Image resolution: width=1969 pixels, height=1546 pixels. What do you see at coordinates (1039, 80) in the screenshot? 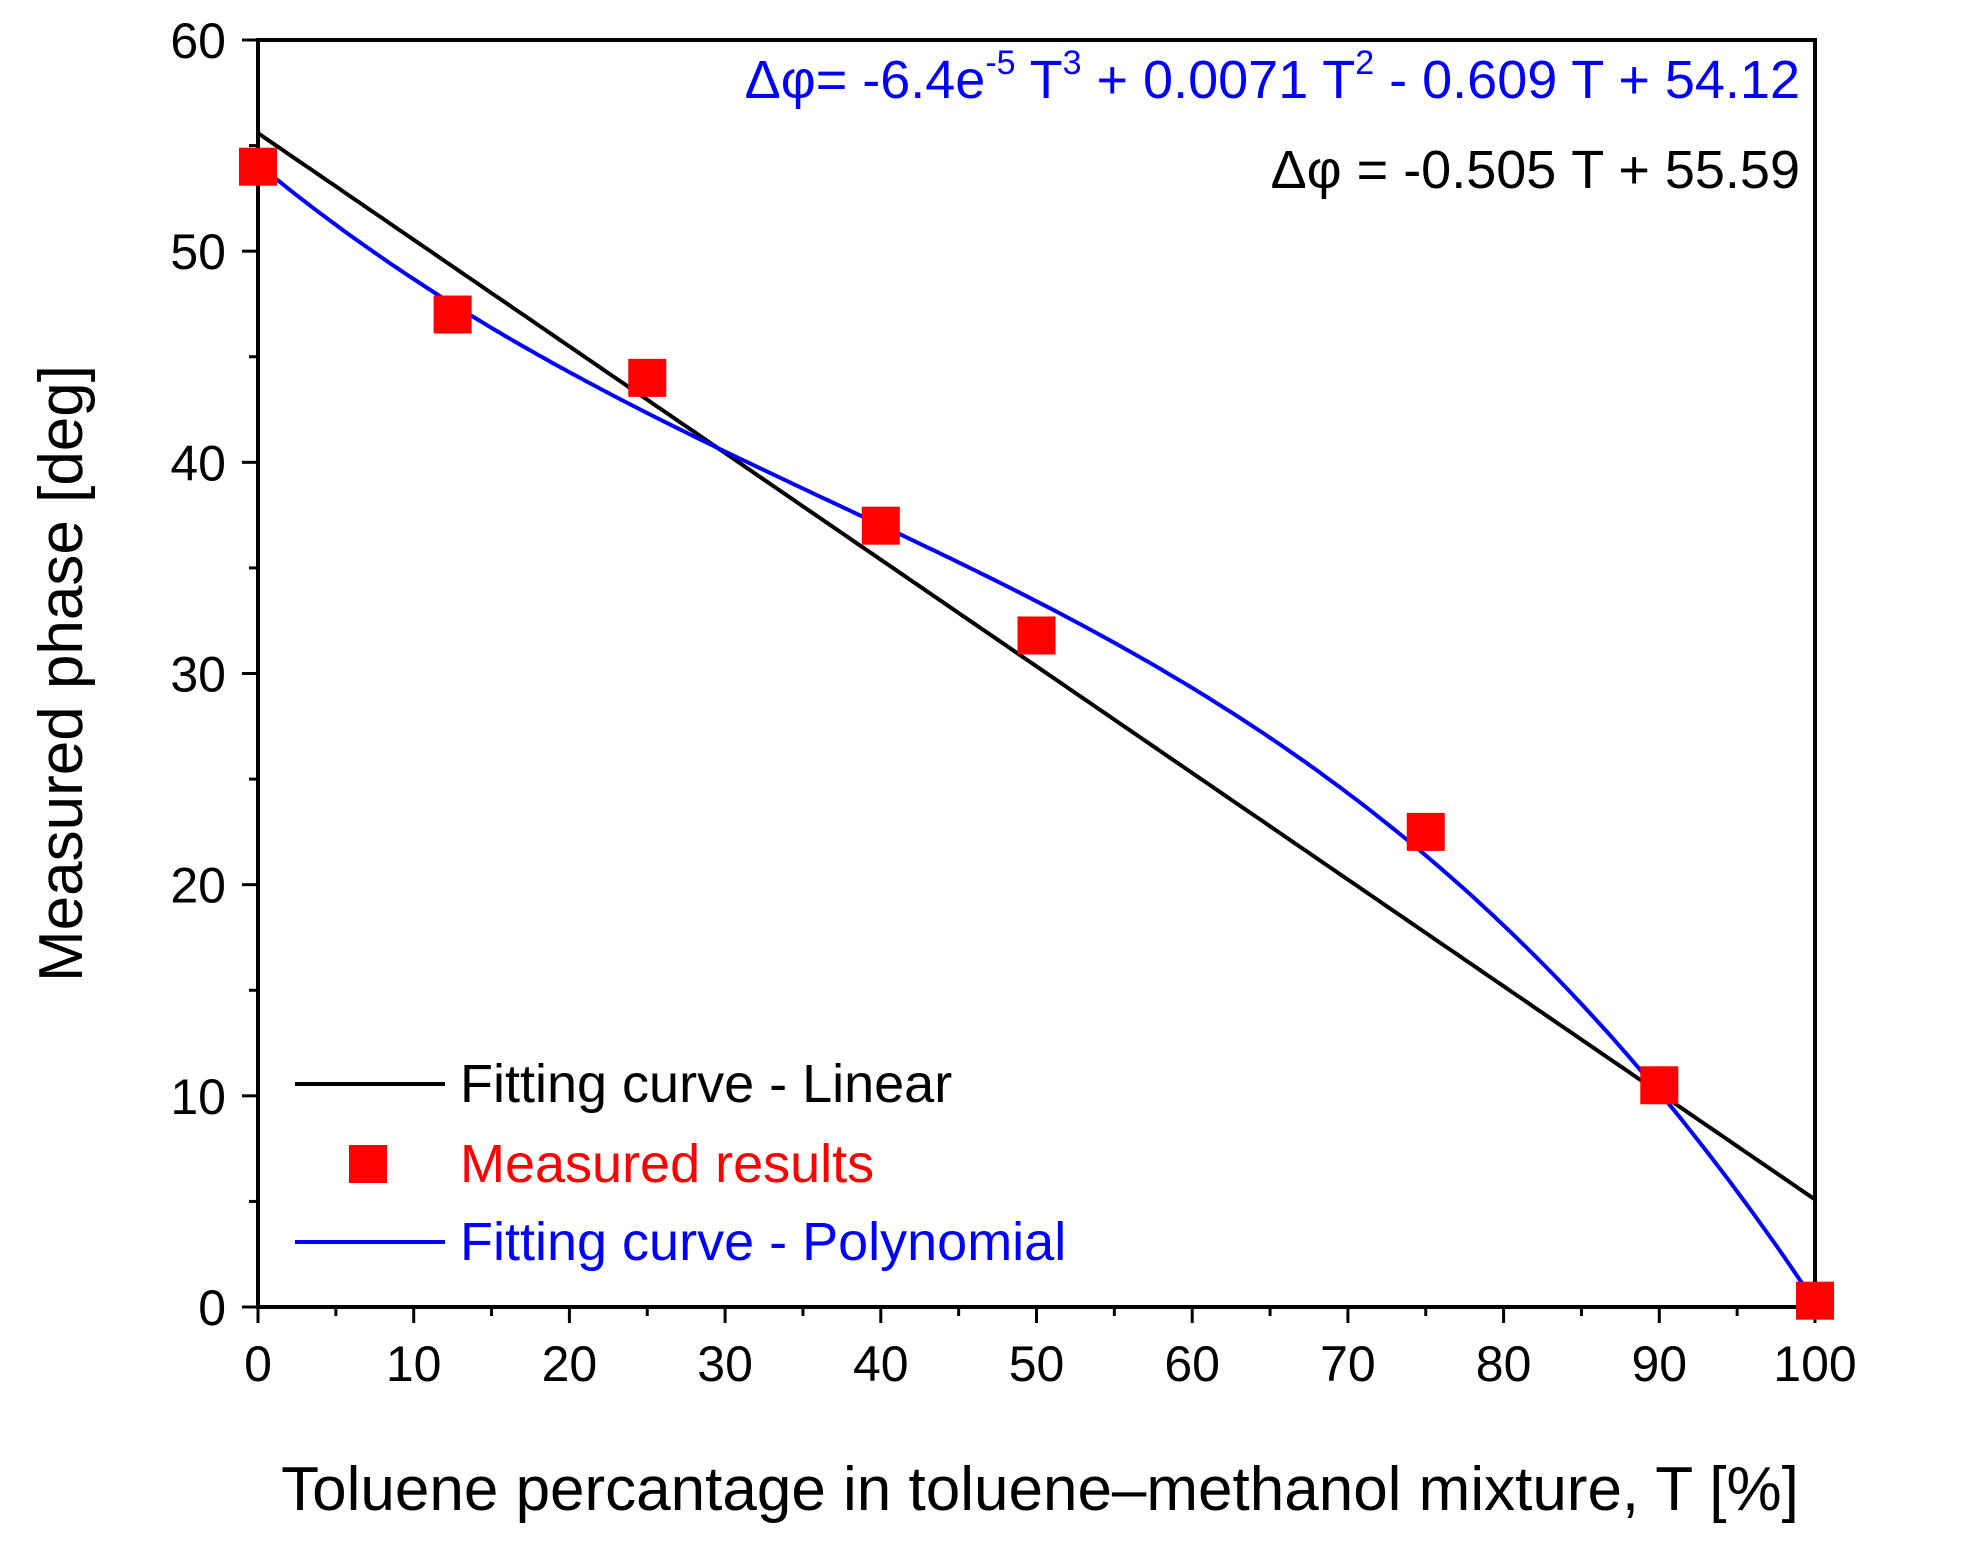
I see `eq-poly-part-2: T` at bounding box center [1039, 80].